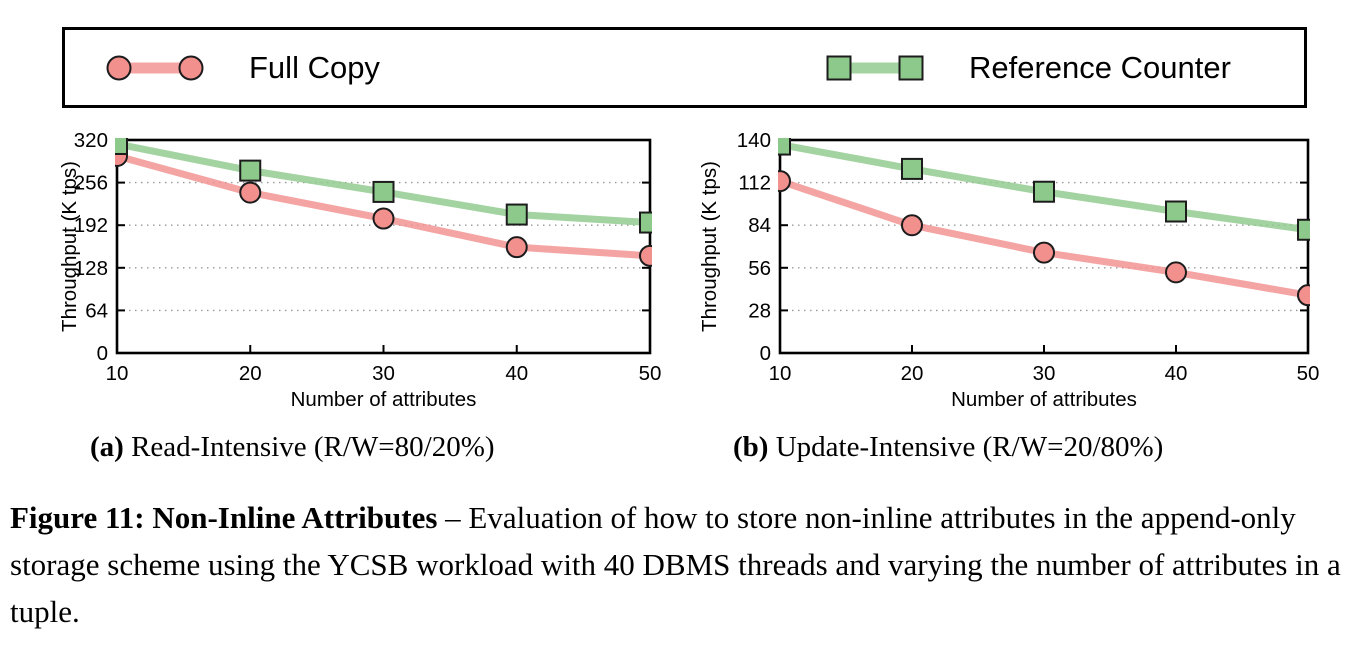 Image resolution: width=1364 pixels, height=658 pixels. I want to click on full-copy-line-marker-icon, so click(155, 67).